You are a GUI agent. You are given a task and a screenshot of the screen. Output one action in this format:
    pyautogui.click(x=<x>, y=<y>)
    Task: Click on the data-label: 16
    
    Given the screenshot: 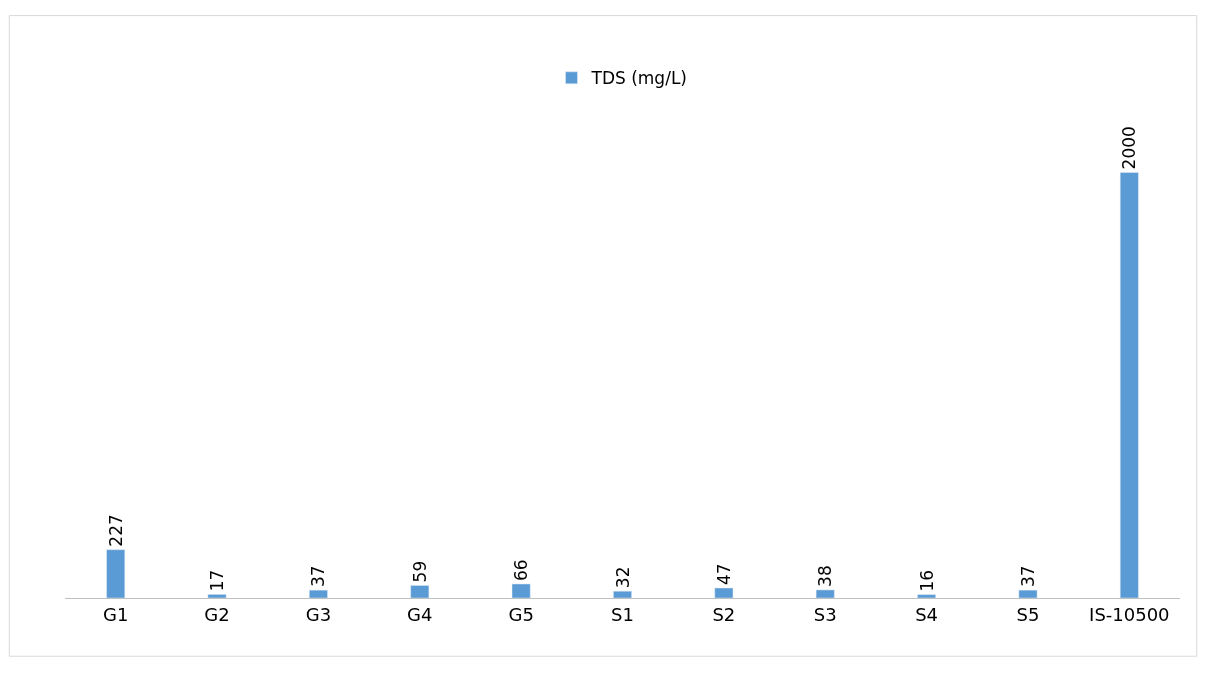 What is the action you would take?
    pyautogui.click(x=926, y=580)
    